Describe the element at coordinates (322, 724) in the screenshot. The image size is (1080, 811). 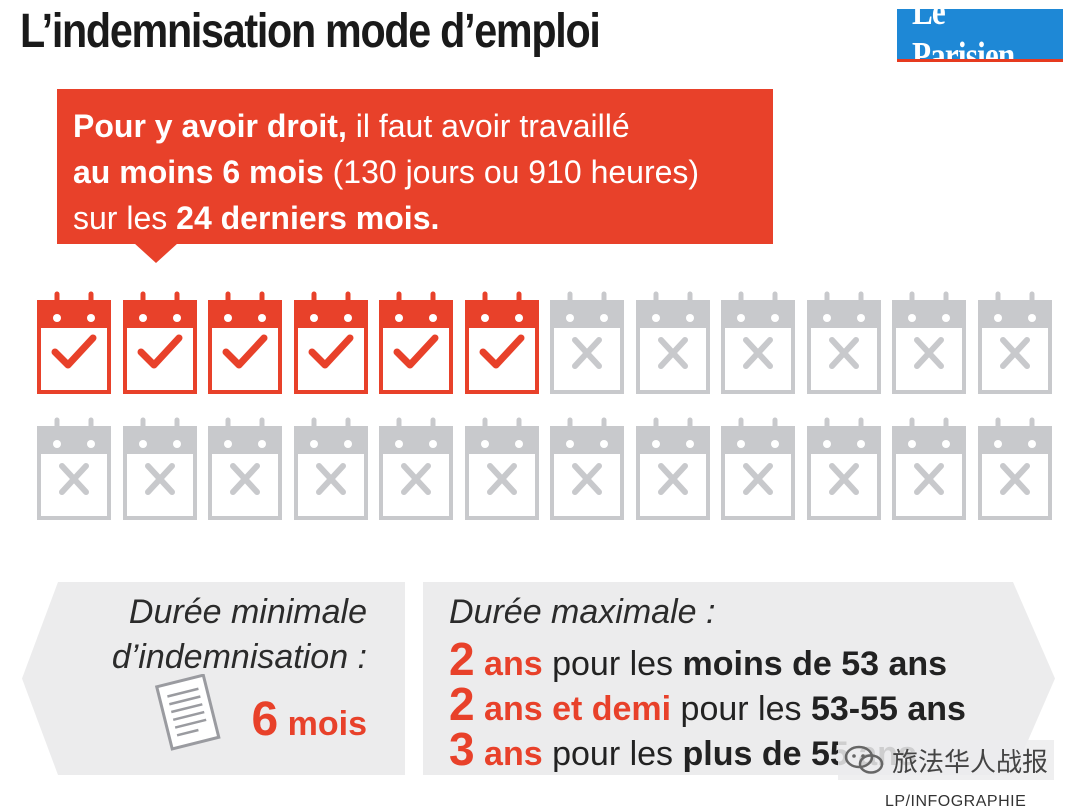
I see `minimum-value-unit: mois` at that location.